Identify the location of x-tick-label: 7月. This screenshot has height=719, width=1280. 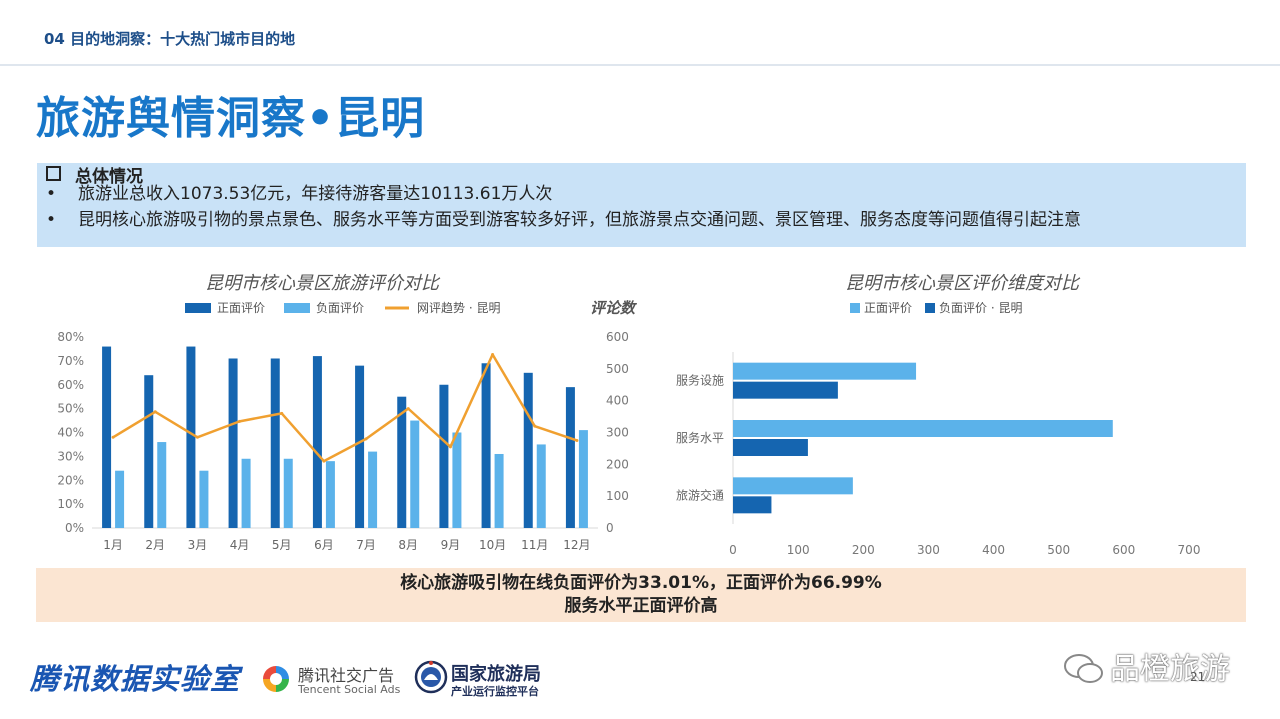
(366, 545).